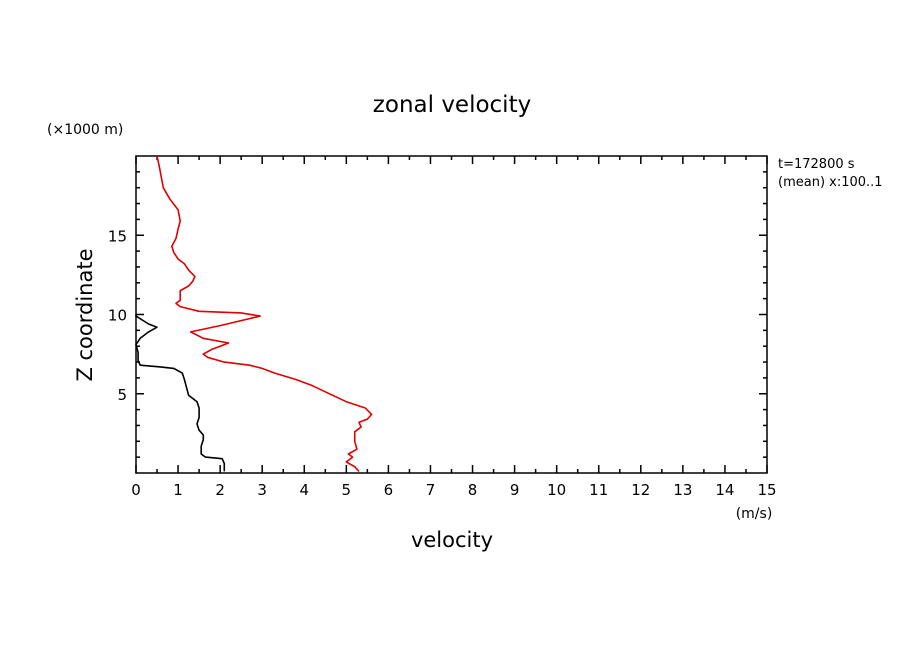 Image resolution: width=904 pixels, height=654 pixels. I want to click on chart-title: zonal velocity, so click(452, 105).